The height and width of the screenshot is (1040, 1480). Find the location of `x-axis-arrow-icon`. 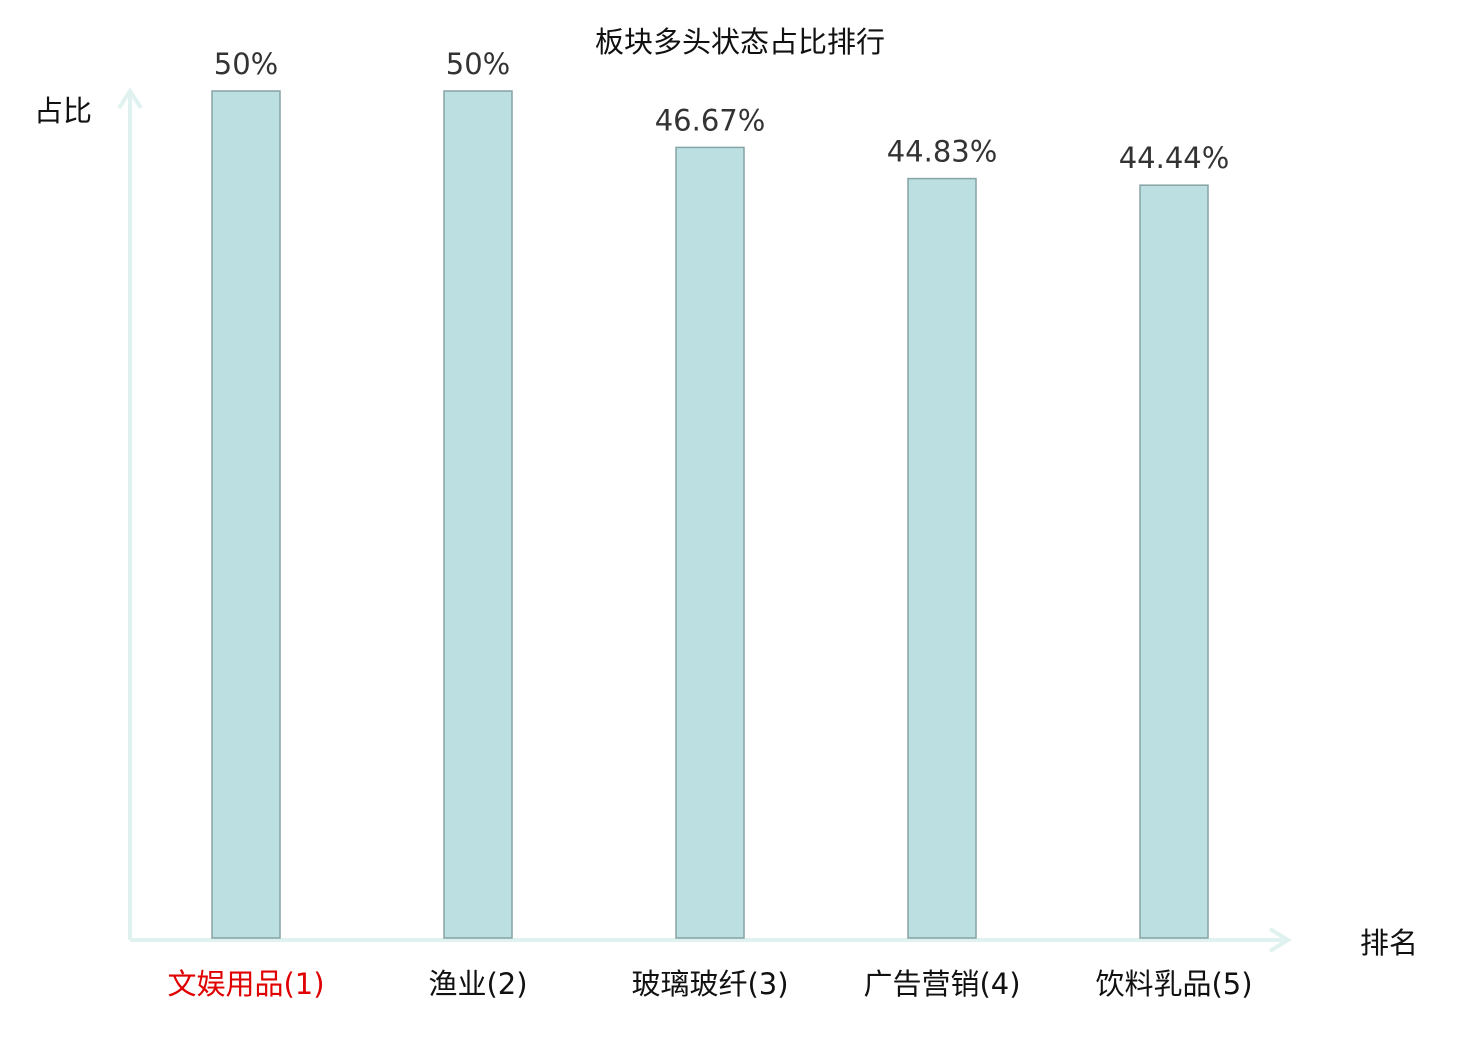

x-axis-arrow-icon is located at coordinates (1280, 940).